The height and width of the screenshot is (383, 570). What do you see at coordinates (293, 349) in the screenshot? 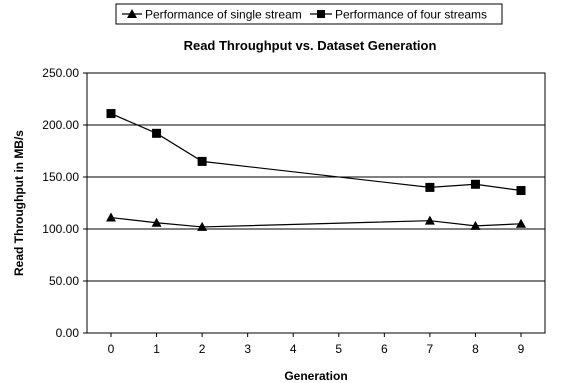
I see `x-tick-label: 4` at bounding box center [293, 349].